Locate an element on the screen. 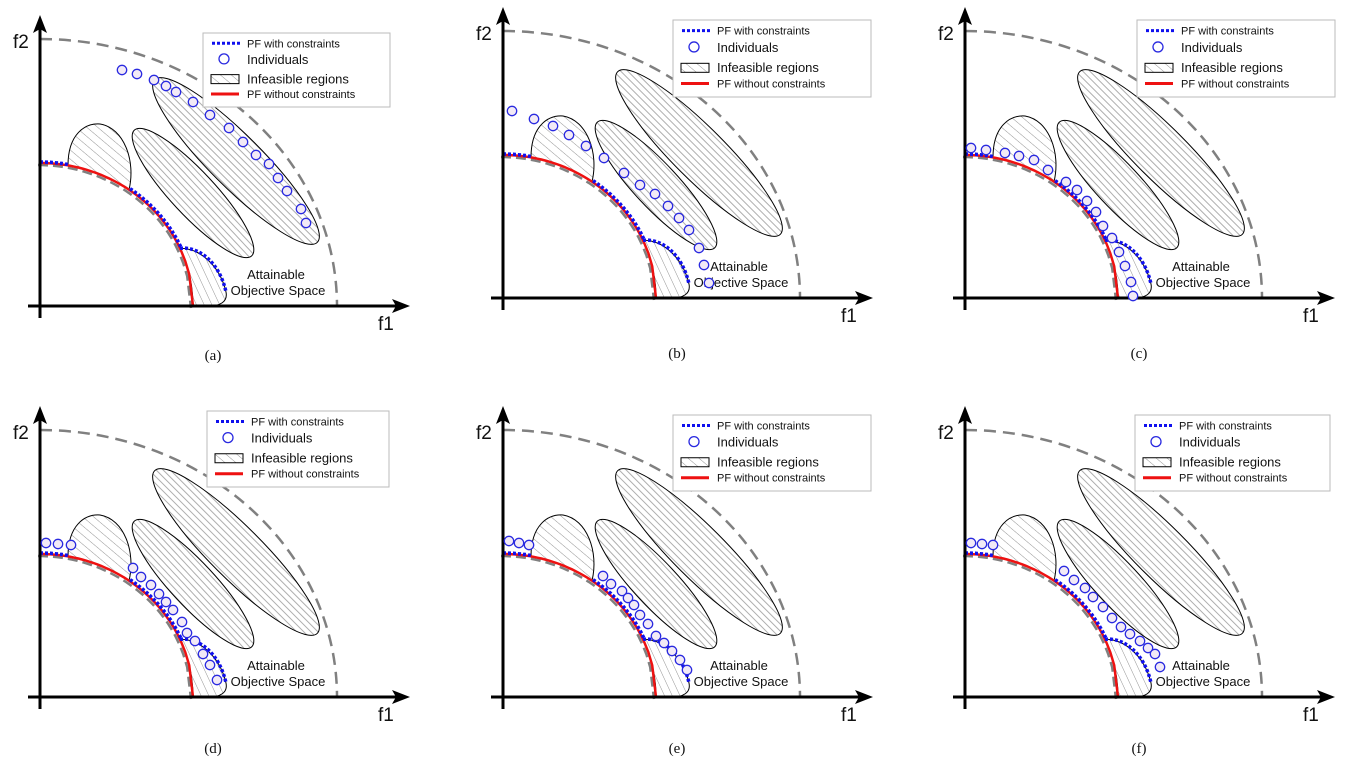 This screenshot has height=764, width=1348. infeasible-region-teardrop is located at coordinates (99, 548).